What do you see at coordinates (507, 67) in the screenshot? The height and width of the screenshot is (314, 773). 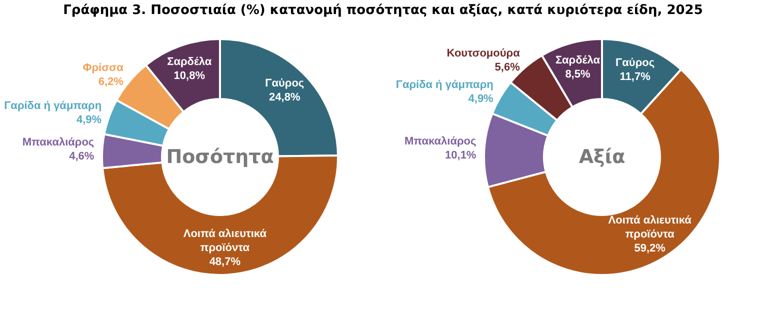 I see `data-label: 5,6%` at bounding box center [507, 67].